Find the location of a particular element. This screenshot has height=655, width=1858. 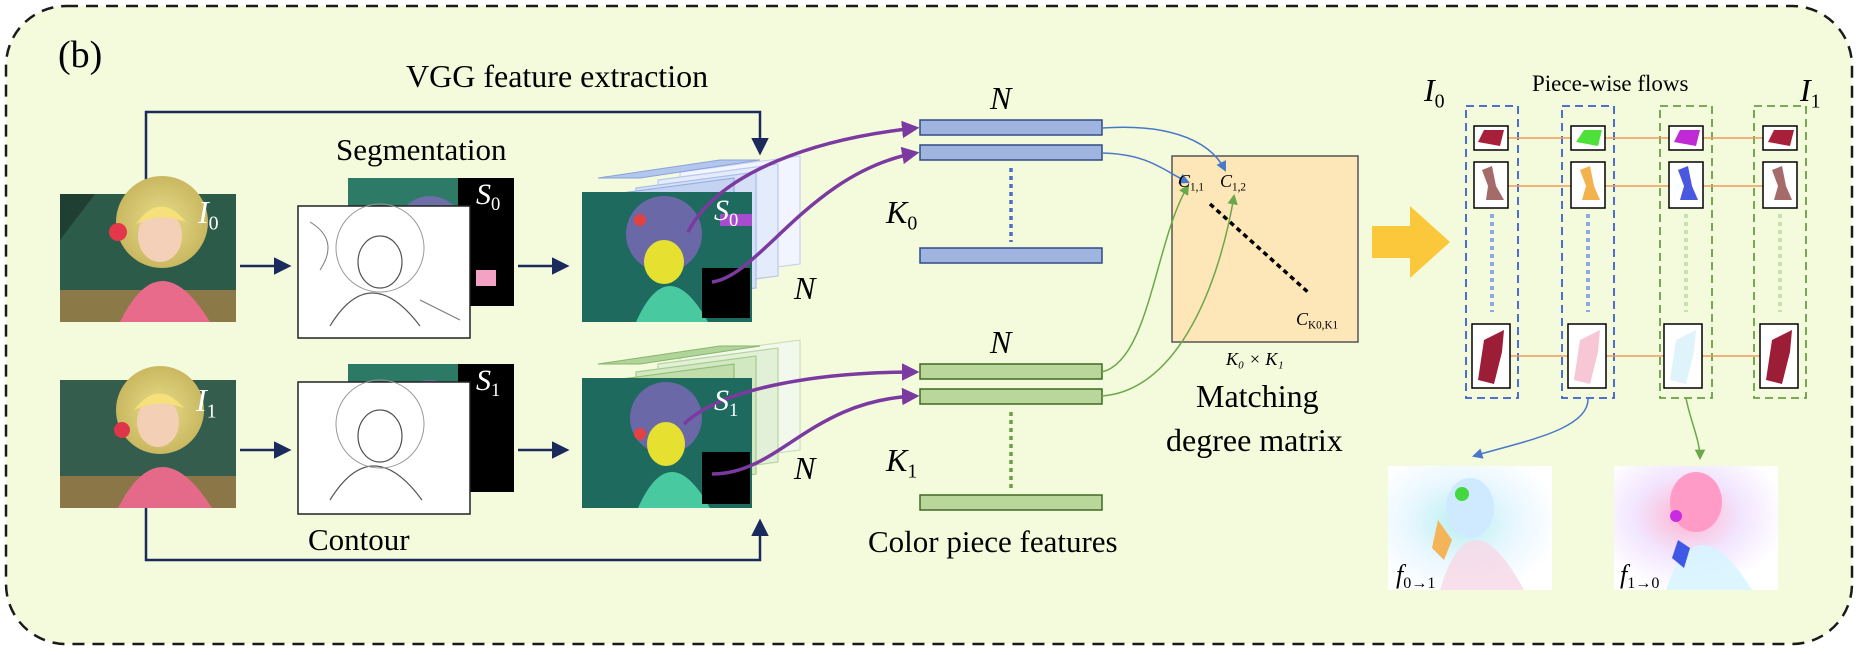

piecewise-flows-label: Piece-wise flows is located at coordinates (1610, 83).